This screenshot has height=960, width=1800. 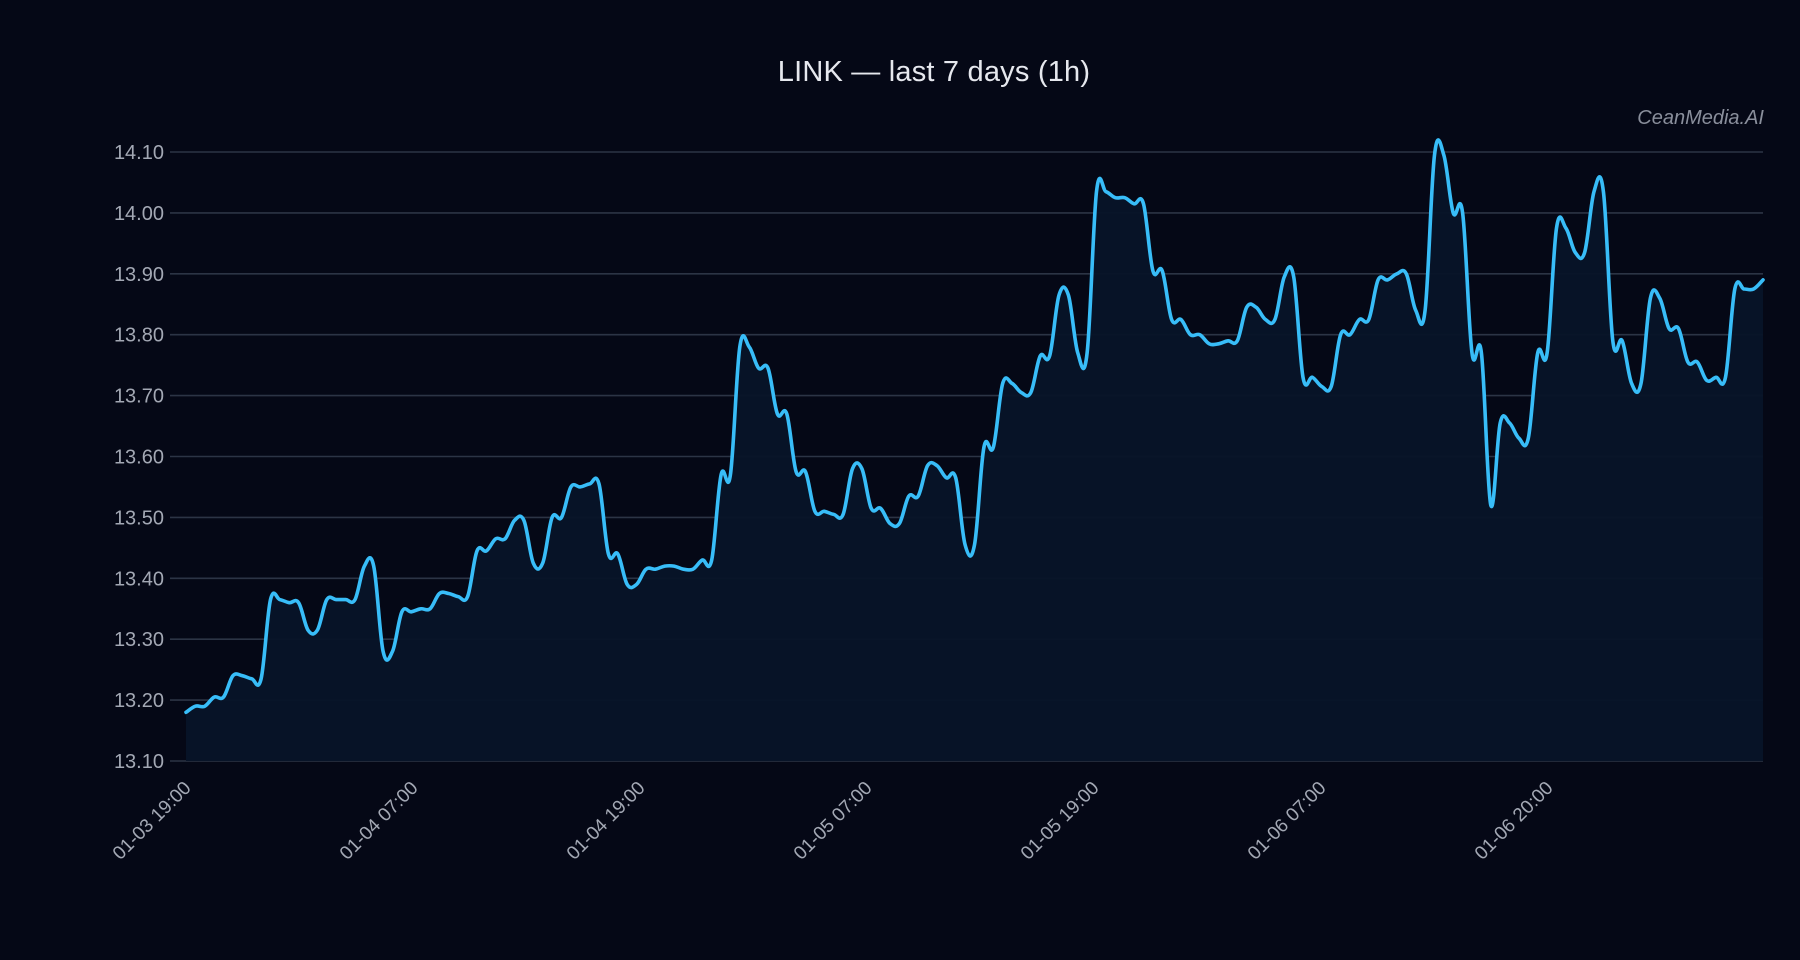 What do you see at coordinates (1700, 118) in the screenshot?
I see `watermark: CeanMedia.AI` at bounding box center [1700, 118].